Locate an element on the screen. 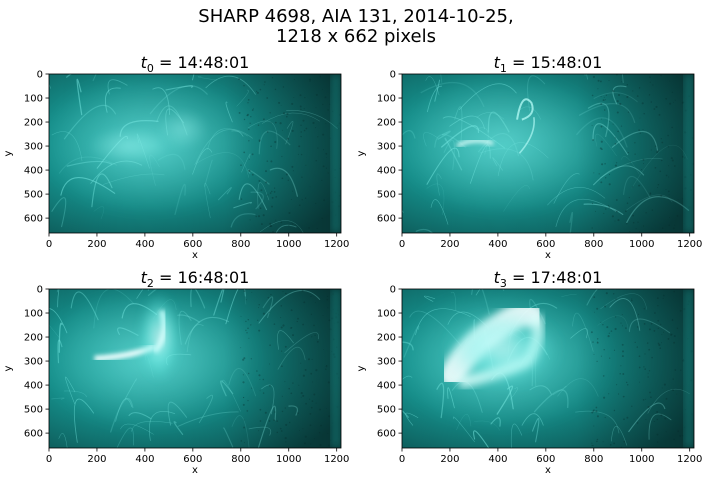  panel-title: t3 = 17:48:01 is located at coordinates (548, 279).